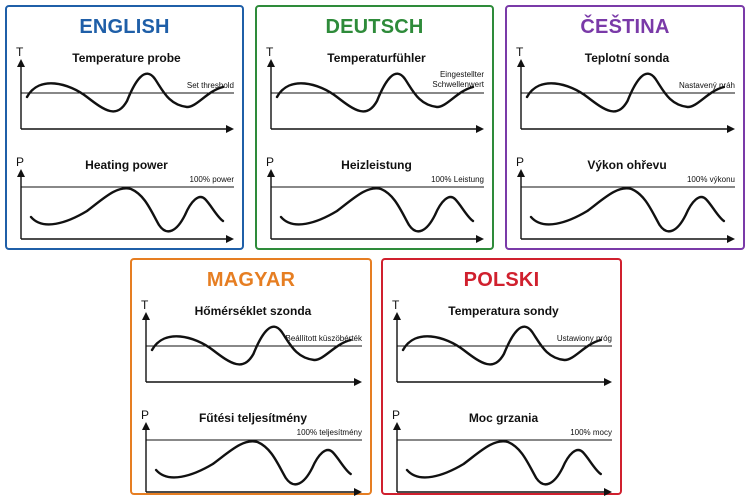 The height and width of the screenshot is (500, 750). Describe the element at coordinates (253, 418) in the screenshot. I see `power-title: Fűtési teljesítmény` at that location.